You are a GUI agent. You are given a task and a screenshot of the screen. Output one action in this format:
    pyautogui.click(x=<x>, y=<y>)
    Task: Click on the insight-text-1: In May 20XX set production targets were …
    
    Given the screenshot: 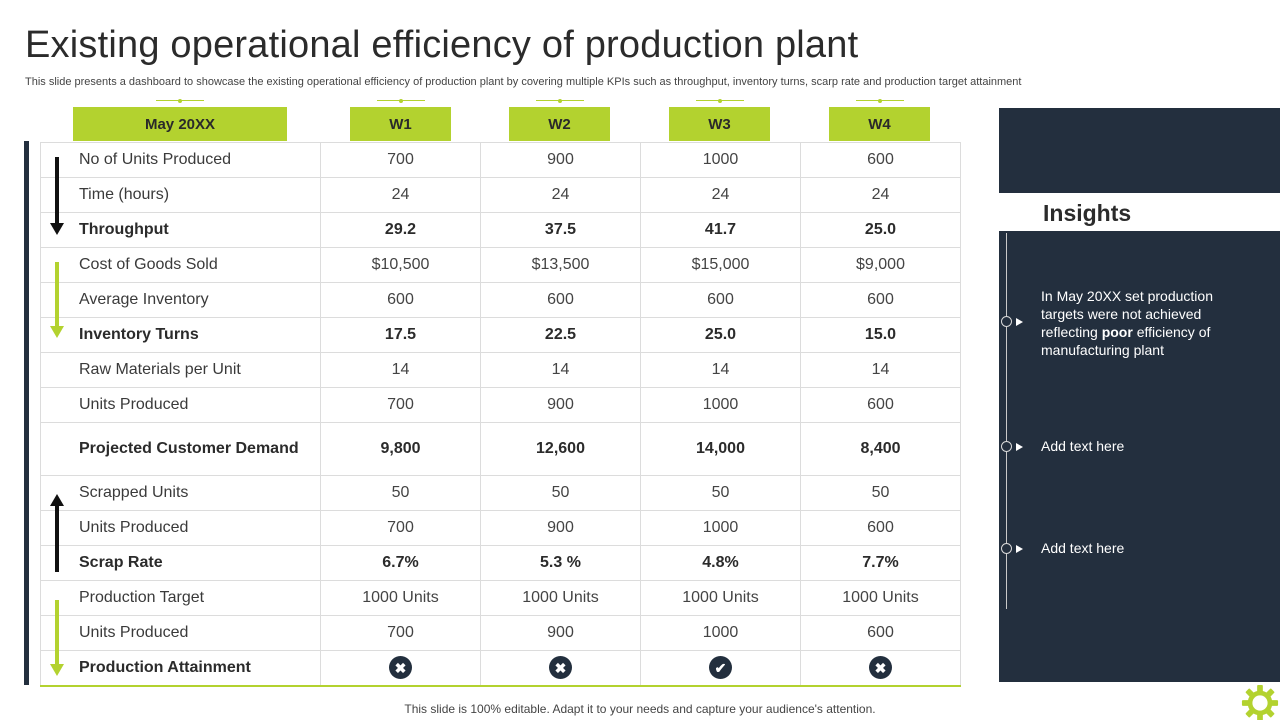 What is the action you would take?
    pyautogui.click(x=1127, y=323)
    